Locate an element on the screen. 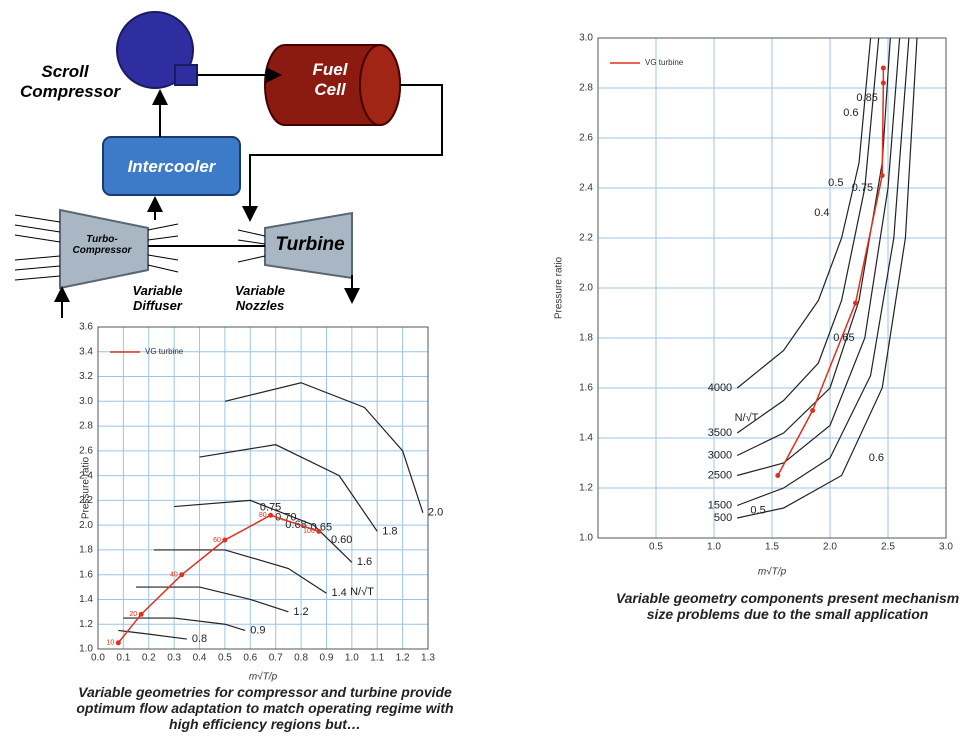 This screenshot has width=972, height=744. turbo-compressor-label: Turbo-Compressor is located at coordinates (102, 245).